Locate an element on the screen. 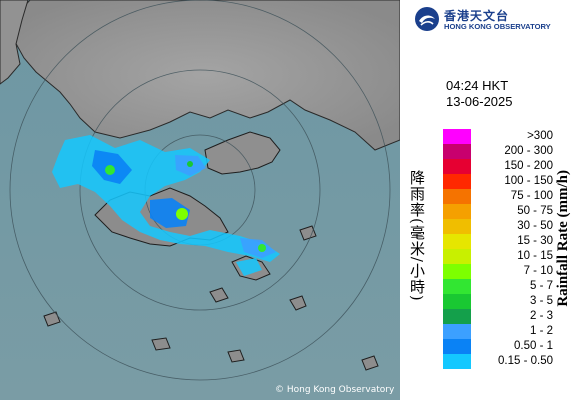 This screenshot has height=400, width=577. org-name-zh: 香港天文台 is located at coordinates (477, 16).